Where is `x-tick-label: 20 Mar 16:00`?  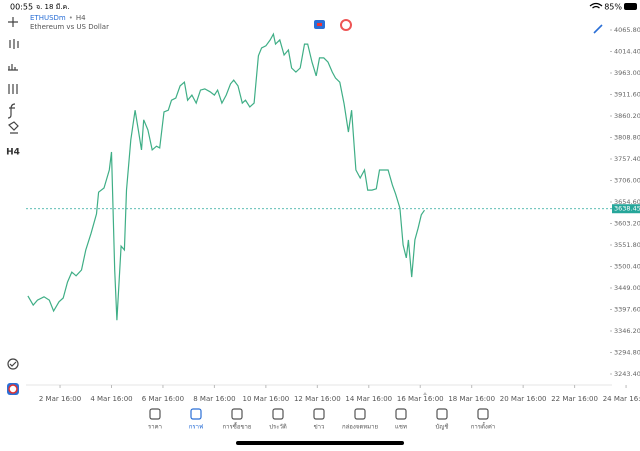
x-tick-label: 20 Mar 16:00 is located at coordinates (523, 399).